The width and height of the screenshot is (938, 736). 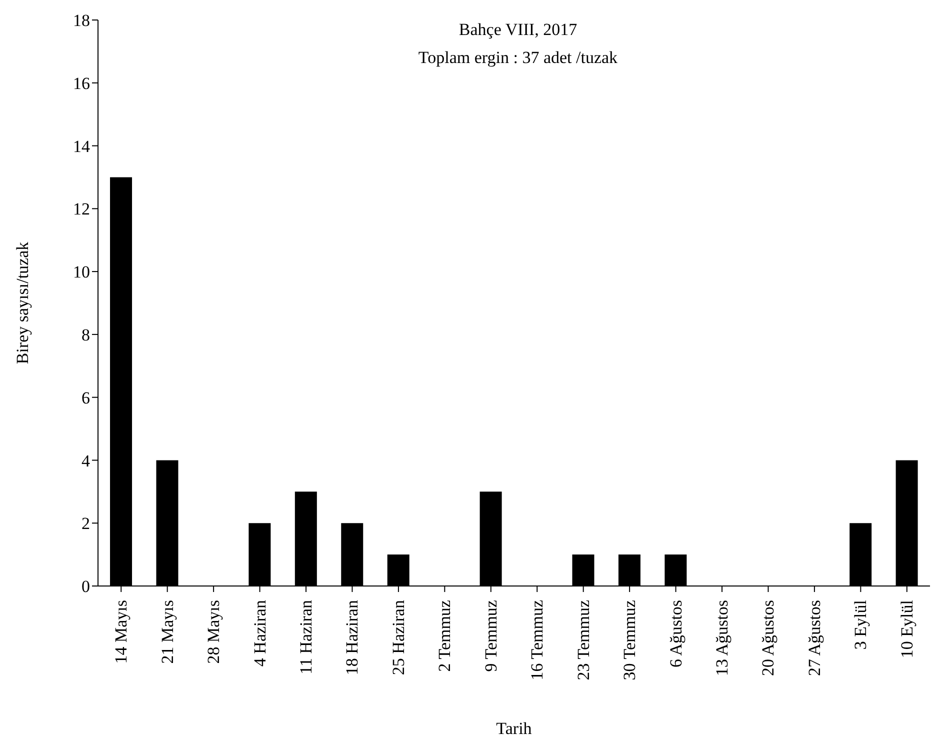 I want to click on text: Toplam ergin : 37 adet /tuzak, so click(x=518, y=58).